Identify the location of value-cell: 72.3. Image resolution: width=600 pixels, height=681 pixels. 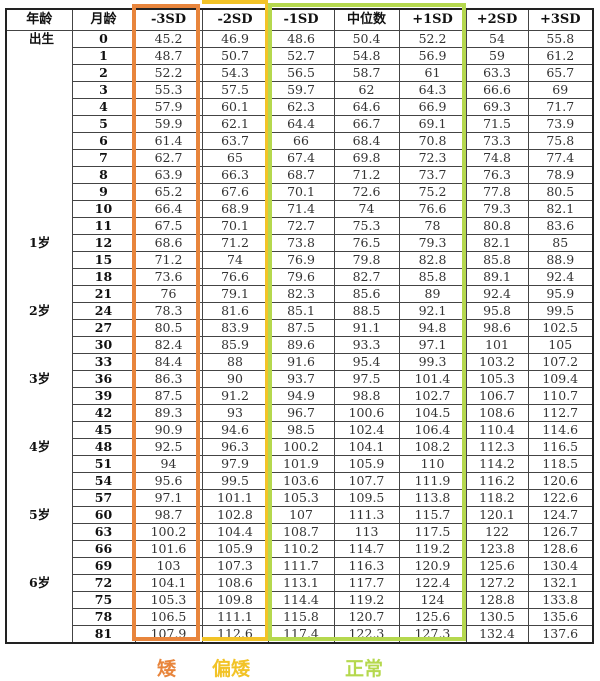
(432, 158).